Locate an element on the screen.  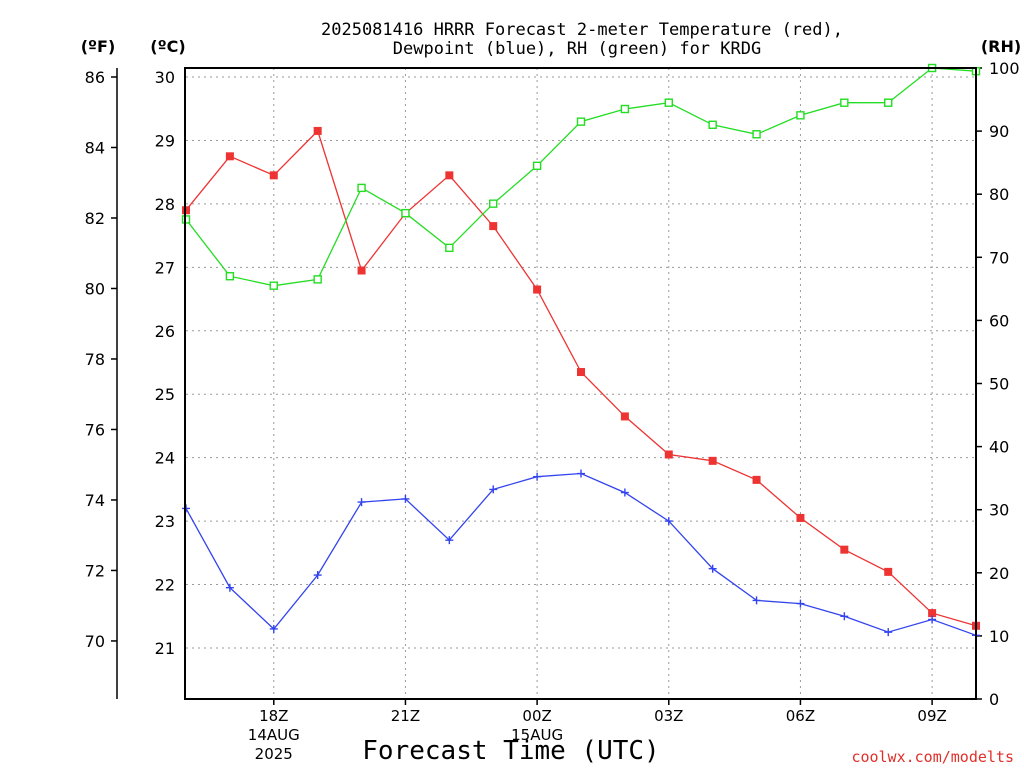
time-tick-label: 15AUG is located at coordinates (537, 735).